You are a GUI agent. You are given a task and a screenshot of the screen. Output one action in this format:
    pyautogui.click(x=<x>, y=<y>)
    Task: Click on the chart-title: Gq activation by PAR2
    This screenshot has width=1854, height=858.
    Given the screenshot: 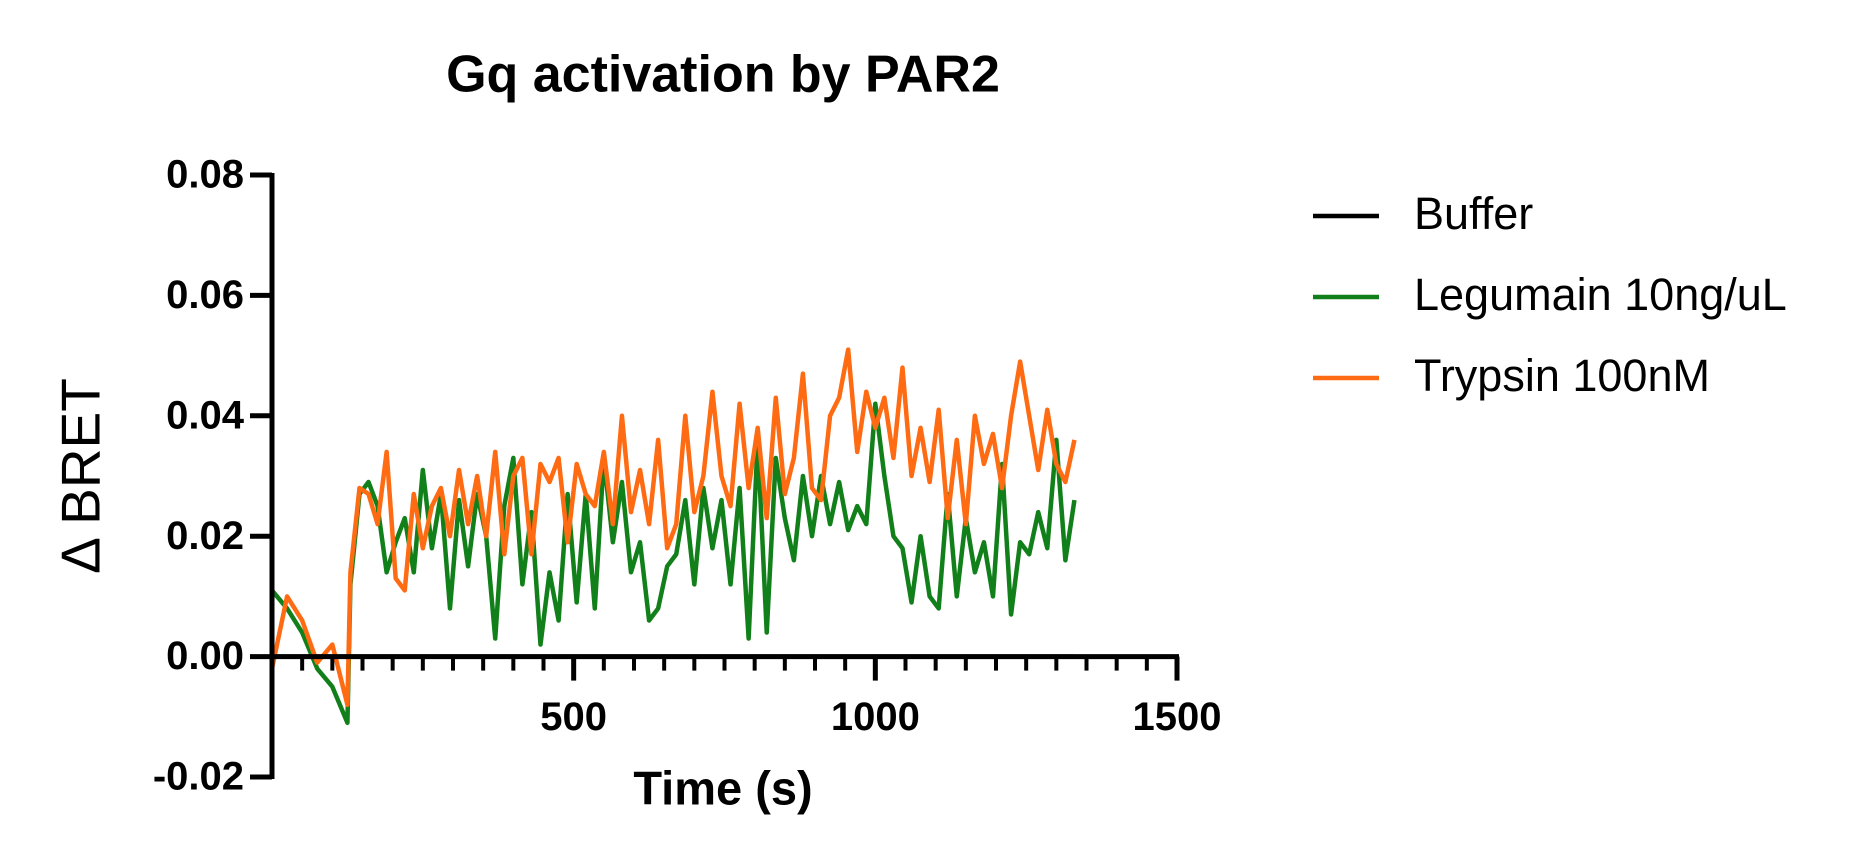 What is the action you would take?
    pyautogui.click(x=723, y=75)
    